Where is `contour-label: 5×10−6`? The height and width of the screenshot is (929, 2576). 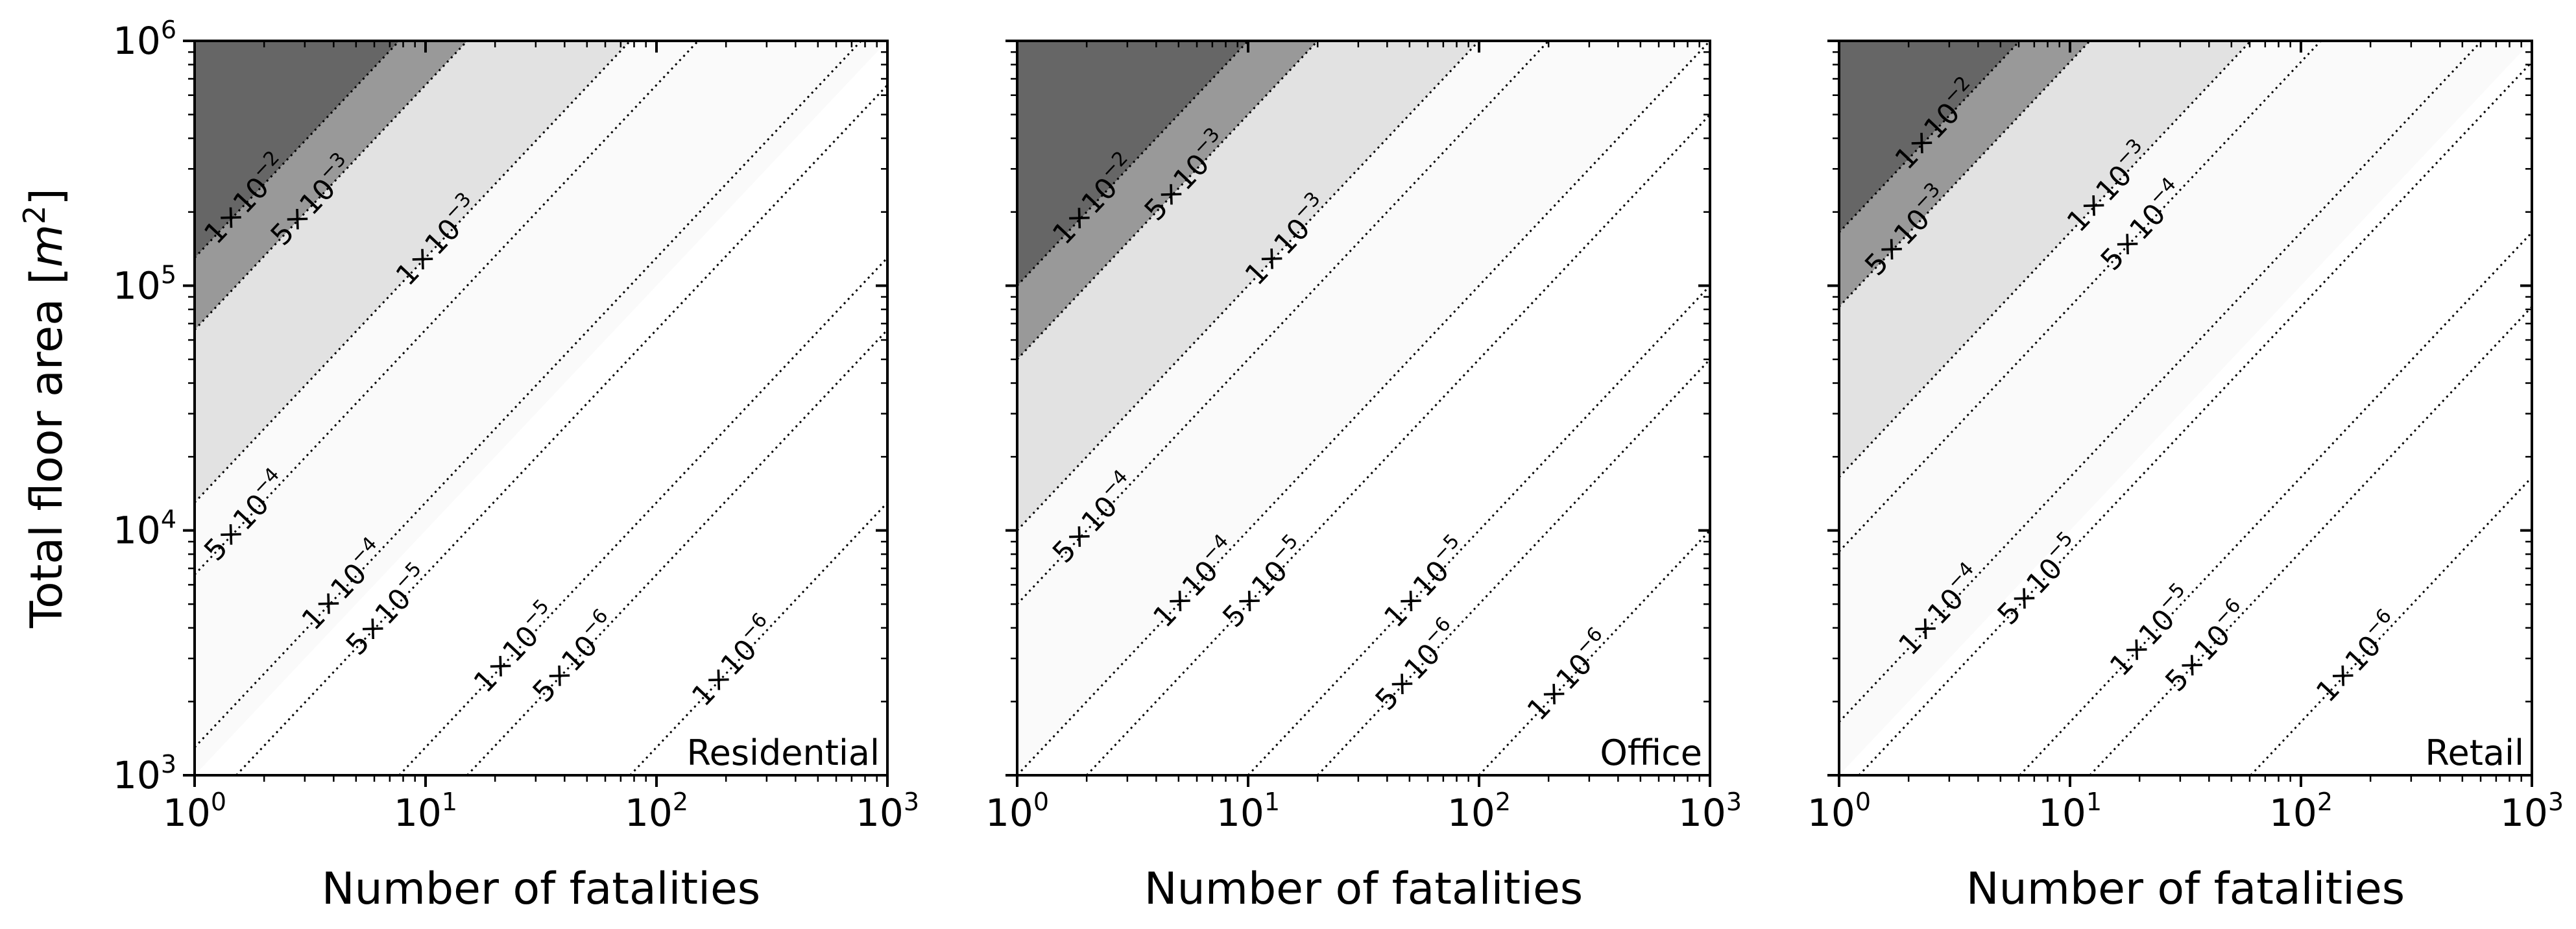 contour-label: 5×10−6 is located at coordinates (1416, 664).